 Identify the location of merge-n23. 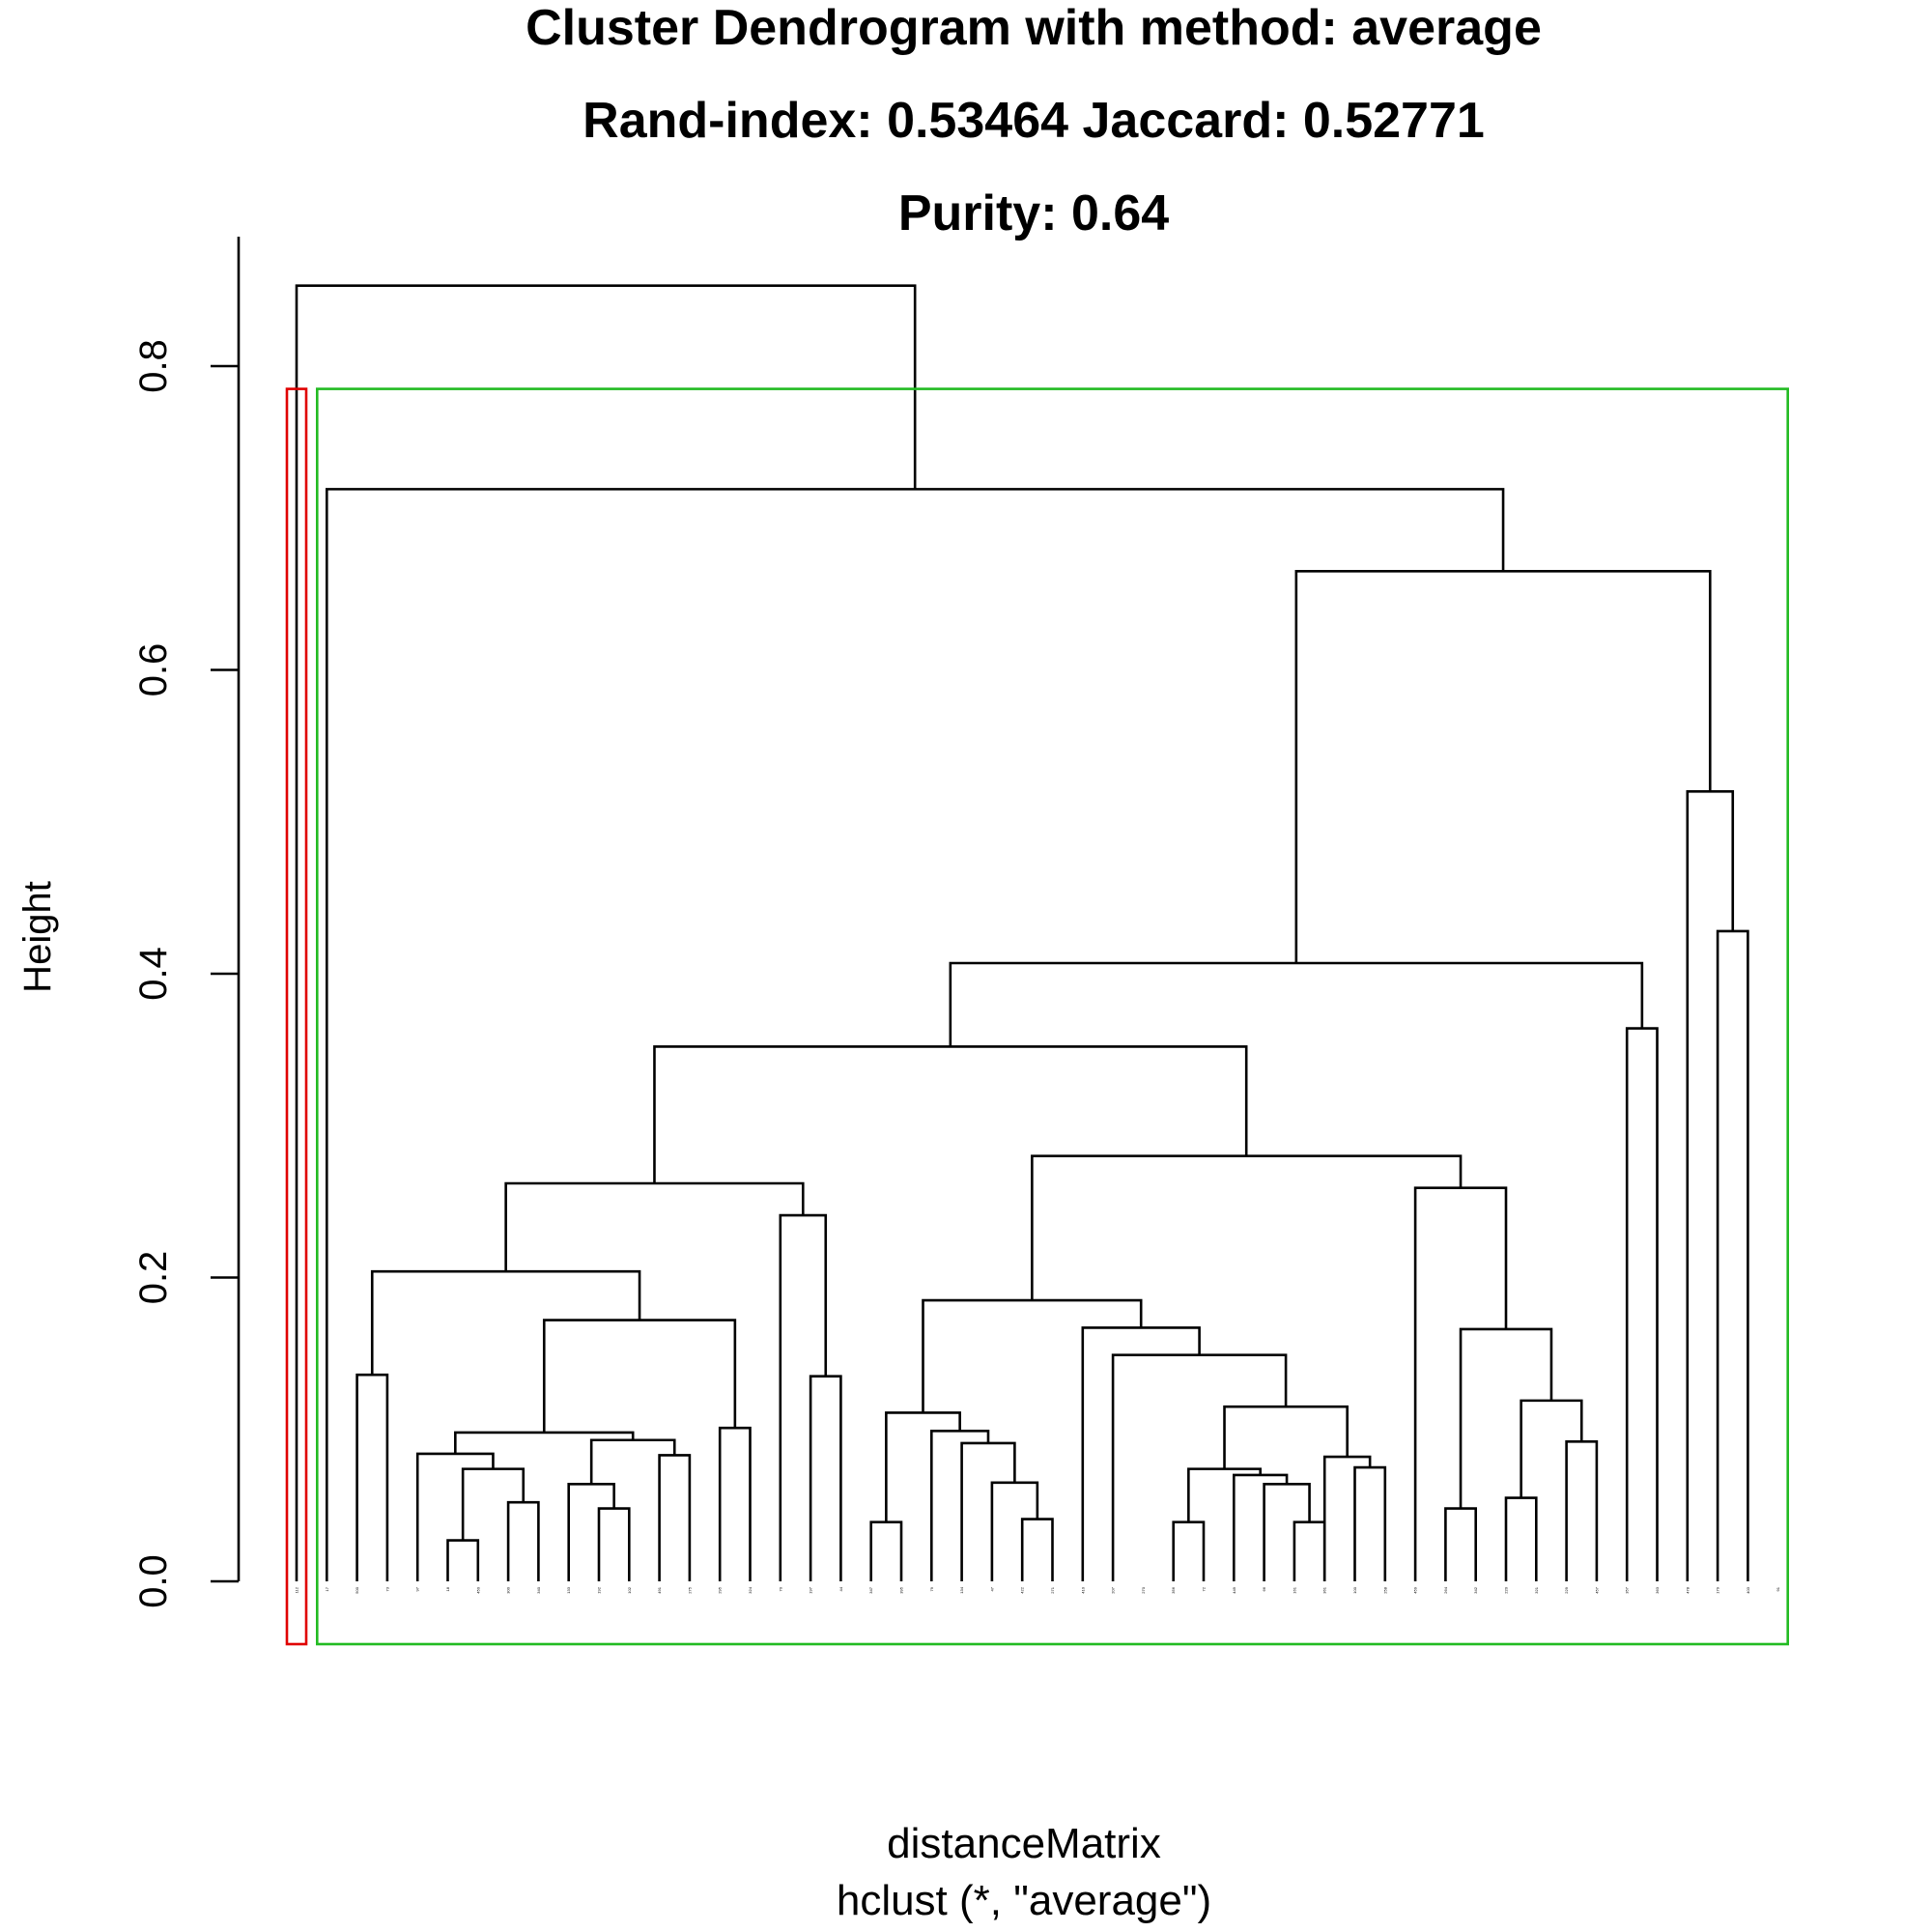
(1189, 1550).